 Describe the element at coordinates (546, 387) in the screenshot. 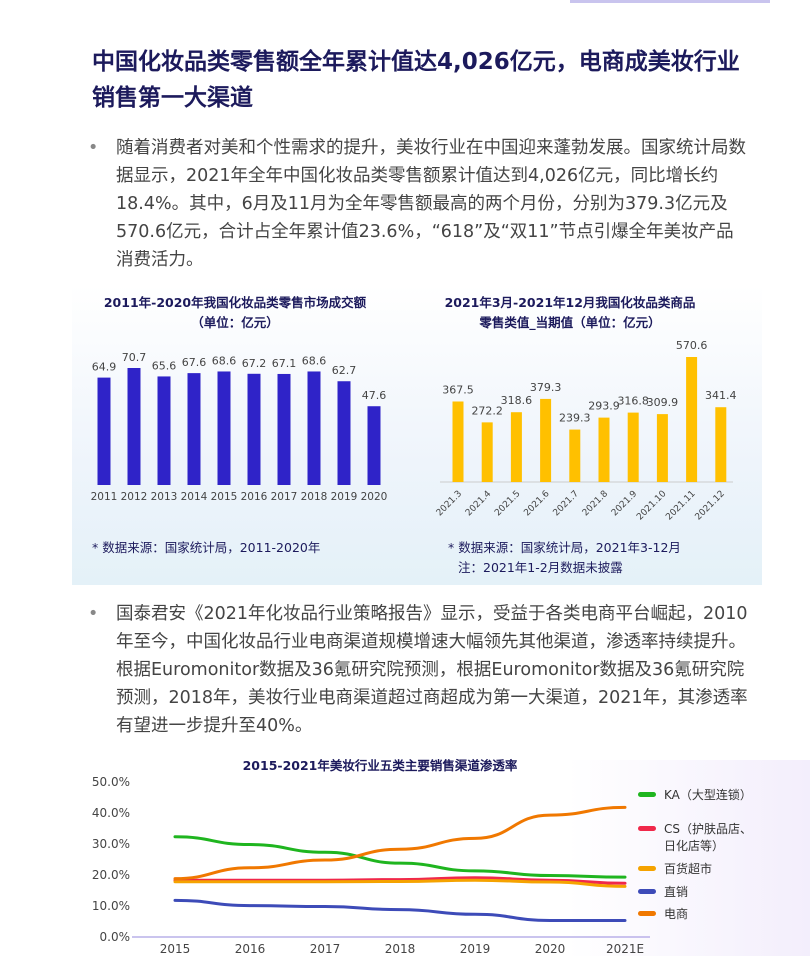

I see `data-label: 379.3` at that location.